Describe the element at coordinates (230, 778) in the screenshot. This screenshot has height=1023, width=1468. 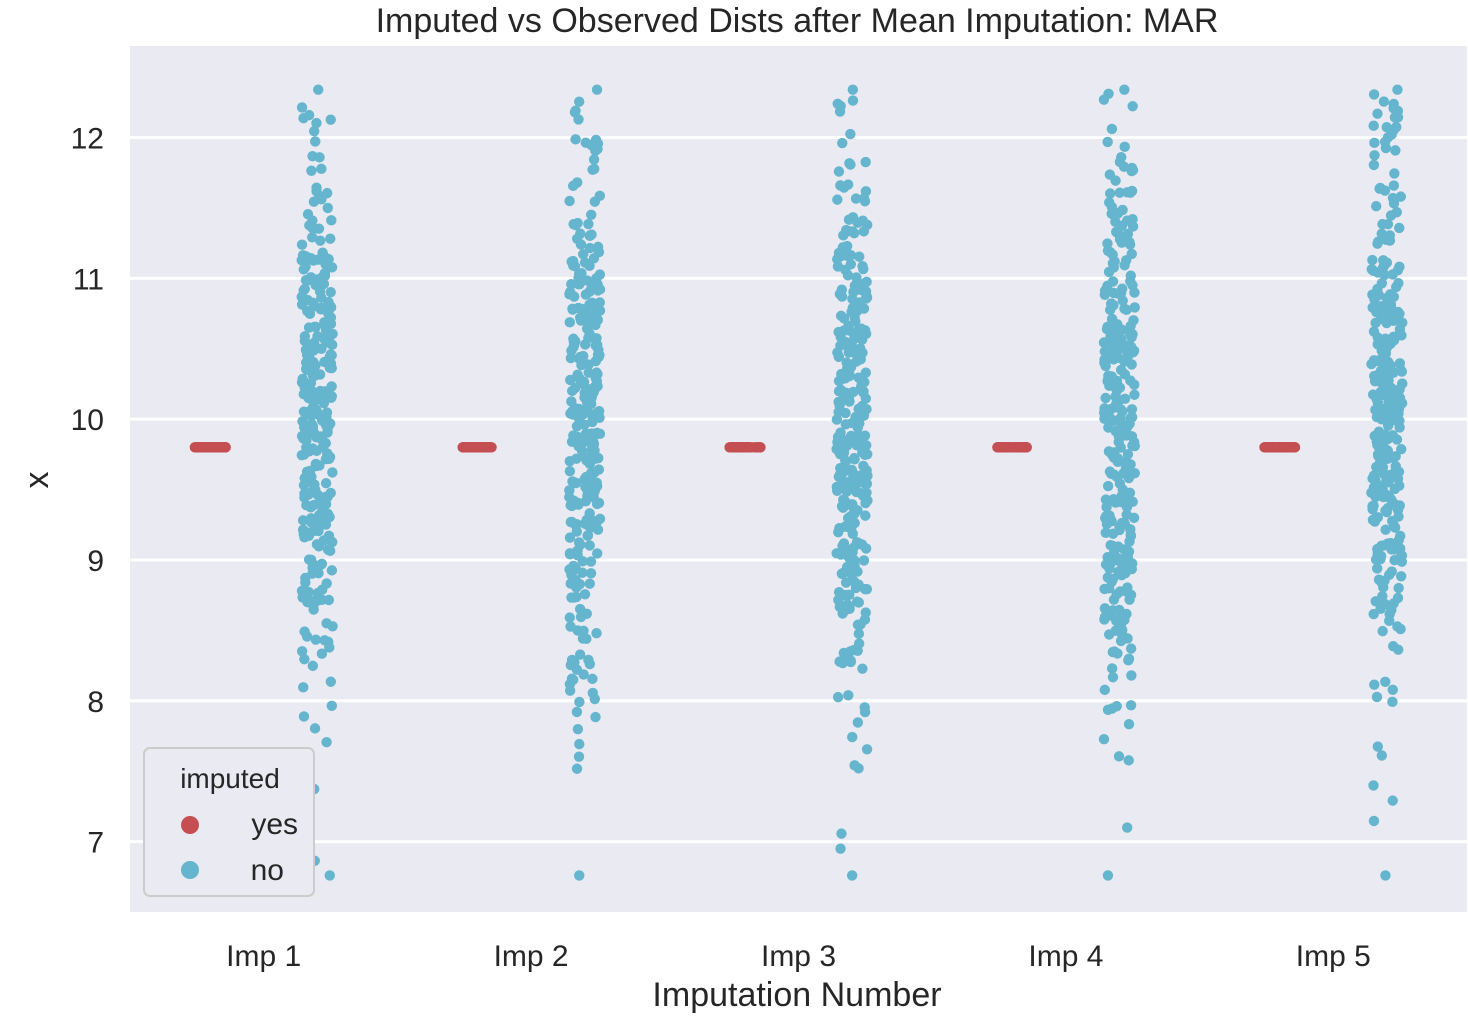
I see `legend-title: imputed` at that location.